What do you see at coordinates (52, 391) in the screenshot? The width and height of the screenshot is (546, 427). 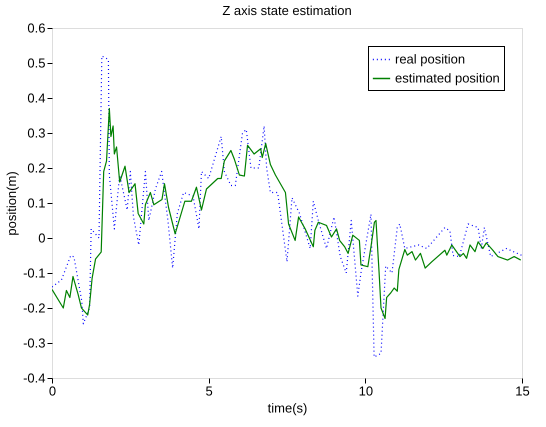 I see `x-tick-label: 0` at bounding box center [52, 391].